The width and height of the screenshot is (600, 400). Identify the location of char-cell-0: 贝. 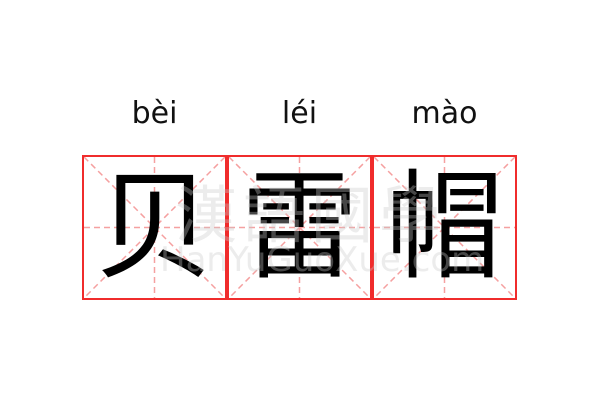
(154, 227).